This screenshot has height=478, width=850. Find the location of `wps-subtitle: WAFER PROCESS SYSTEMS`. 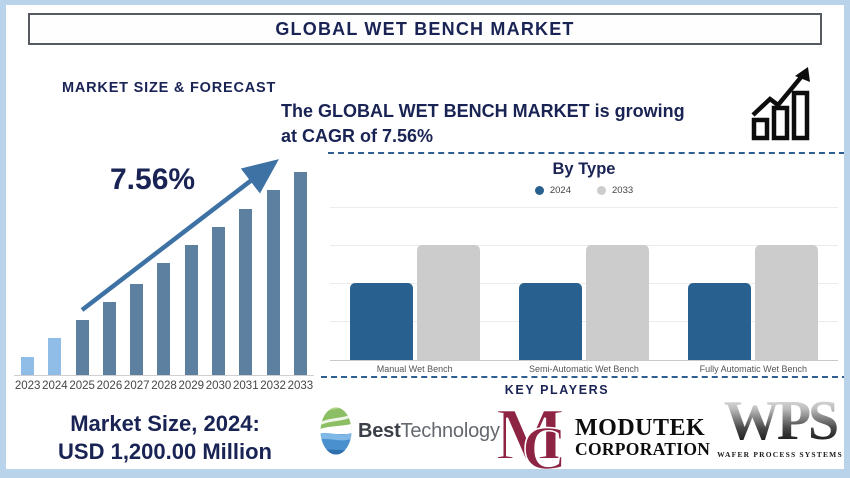

wps-subtitle: WAFER PROCESS SYSTEMS is located at coordinates (780, 454).